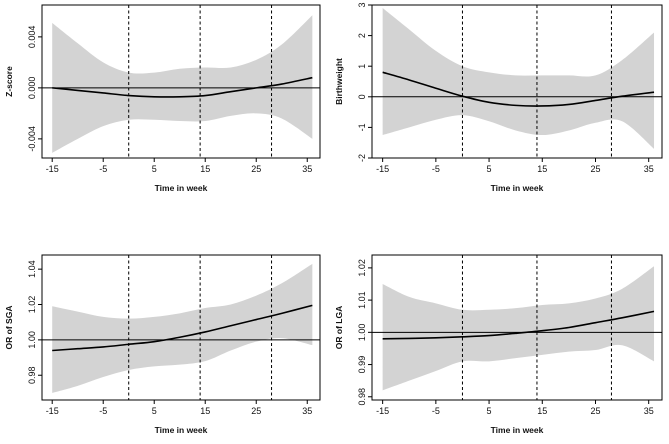 The height and width of the screenshot is (444, 669). What do you see at coordinates (339, 81) in the screenshot?
I see `y-axis-label: Birthweight` at bounding box center [339, 81].